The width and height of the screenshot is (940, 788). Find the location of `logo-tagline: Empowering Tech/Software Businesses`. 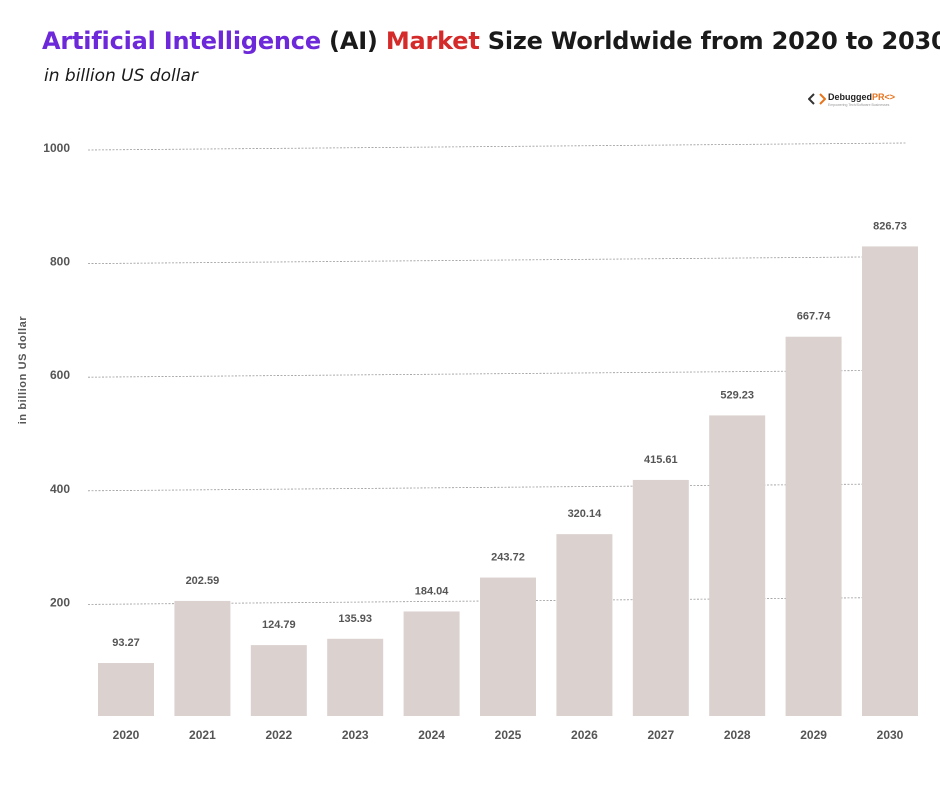

logo-tagline: Empowering Tech/Software Businesses is located at coordinates (859, 105).